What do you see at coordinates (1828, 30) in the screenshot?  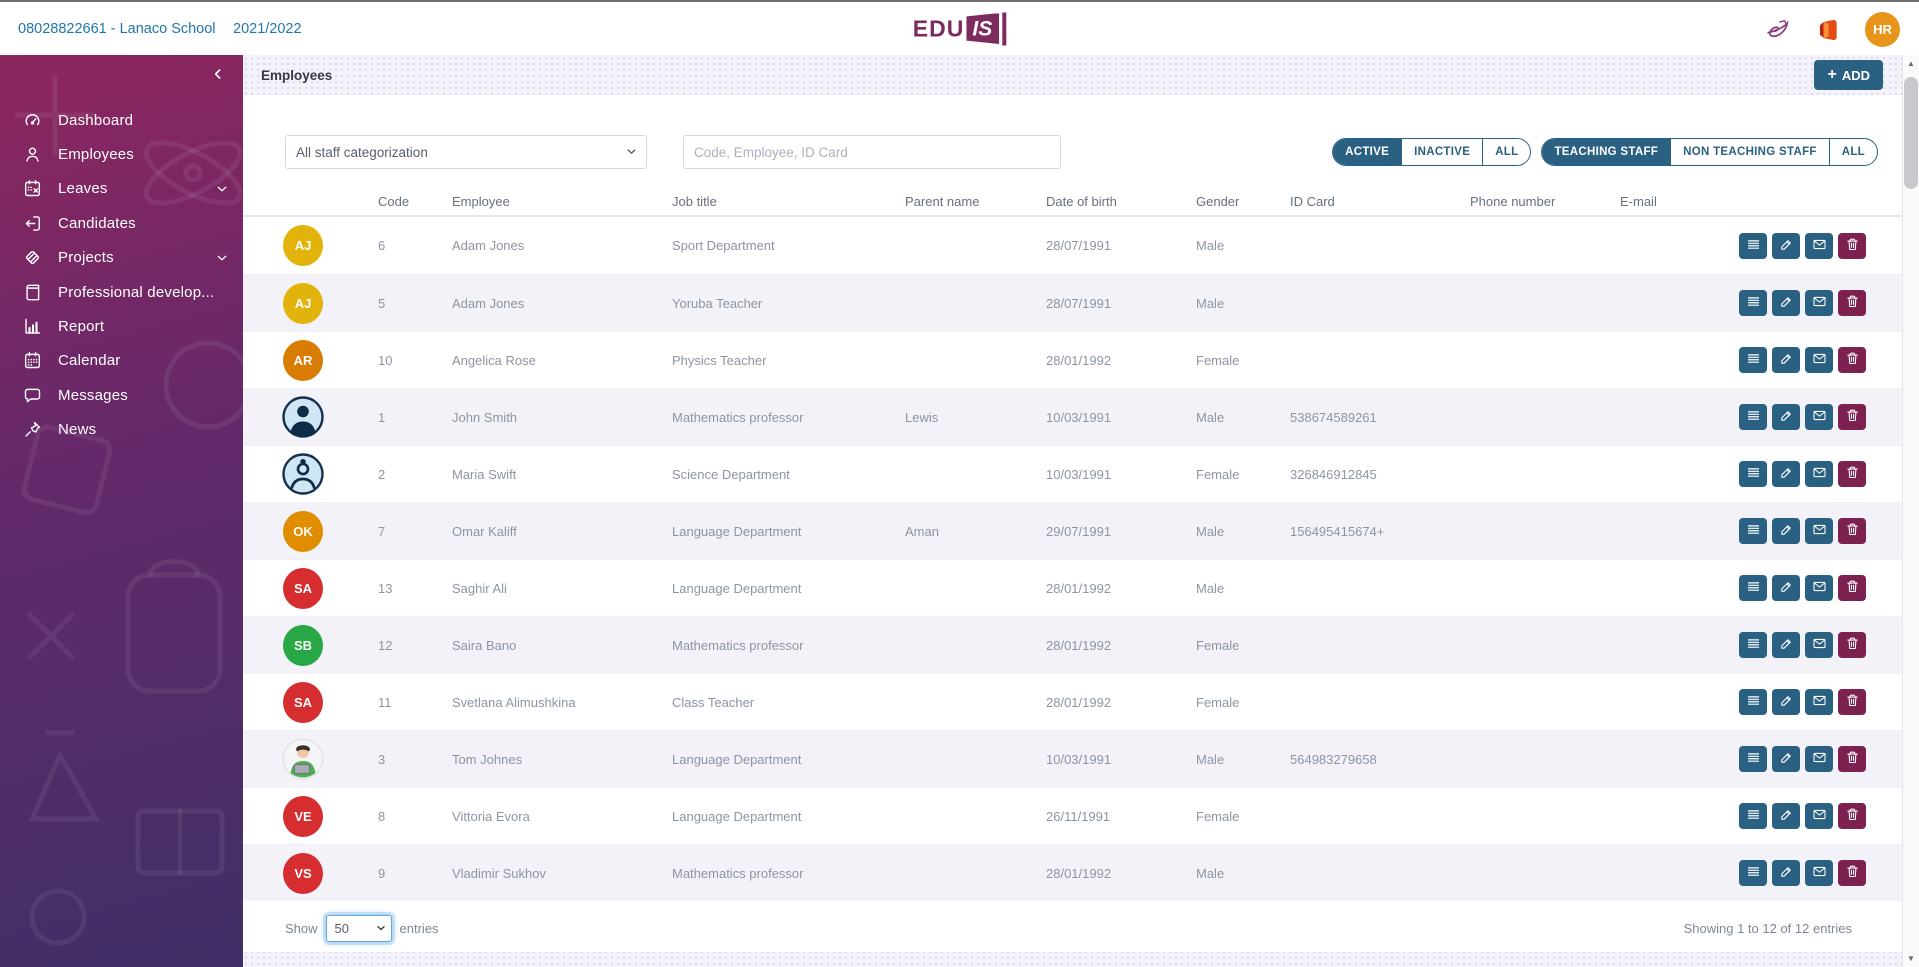 I see `office365-icon` at bounding box center [1828, 30].